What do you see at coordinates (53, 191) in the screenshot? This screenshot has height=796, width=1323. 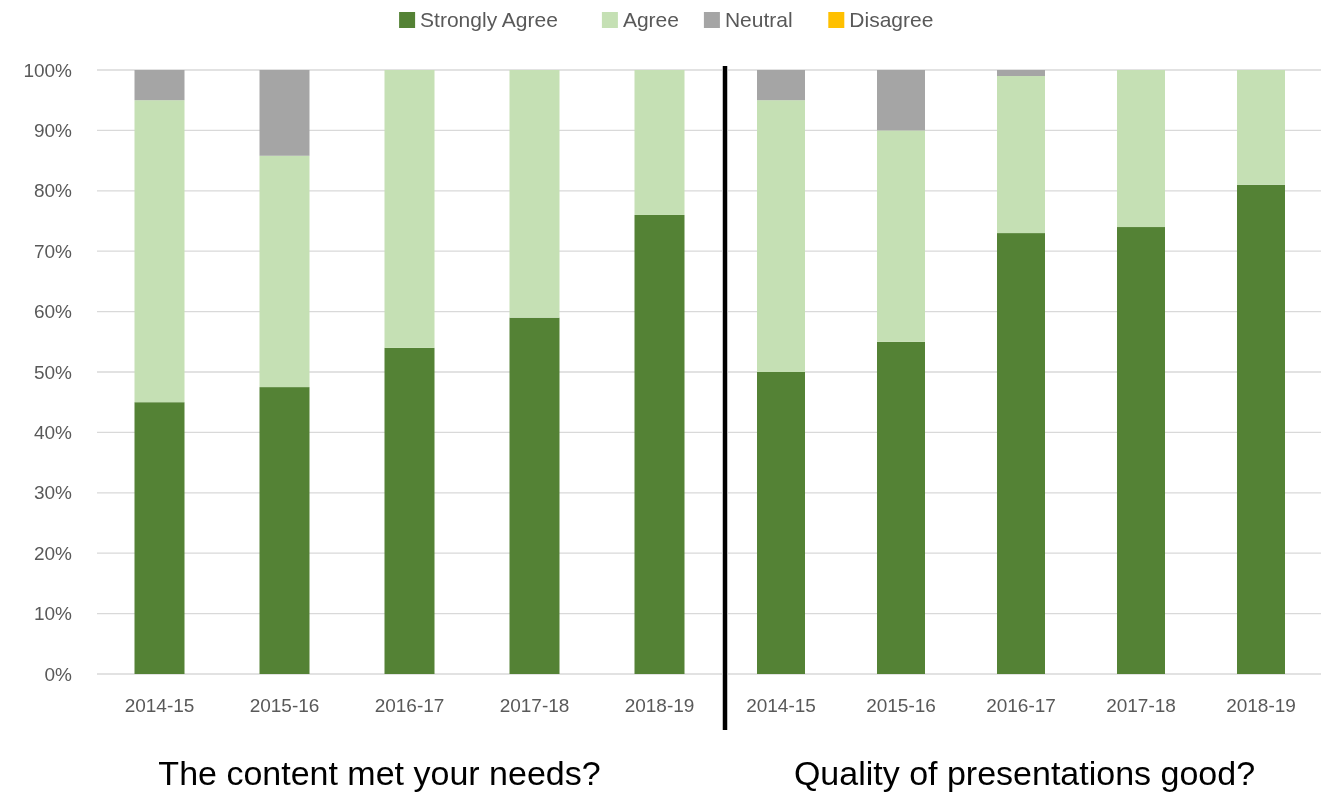 I see `y-tick-label: 80%` at bounding box center [53, 191].